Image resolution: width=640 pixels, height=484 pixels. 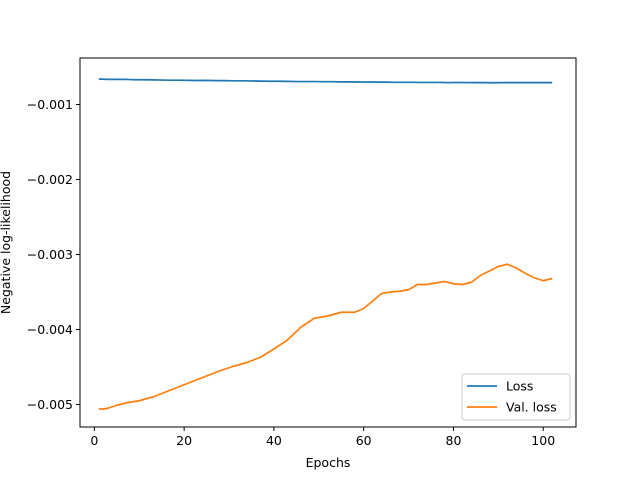 What do you see at coordinates (94, 440) in the screenshot?
I see `x-tick-label: 0` at bounding box center [94, 440].